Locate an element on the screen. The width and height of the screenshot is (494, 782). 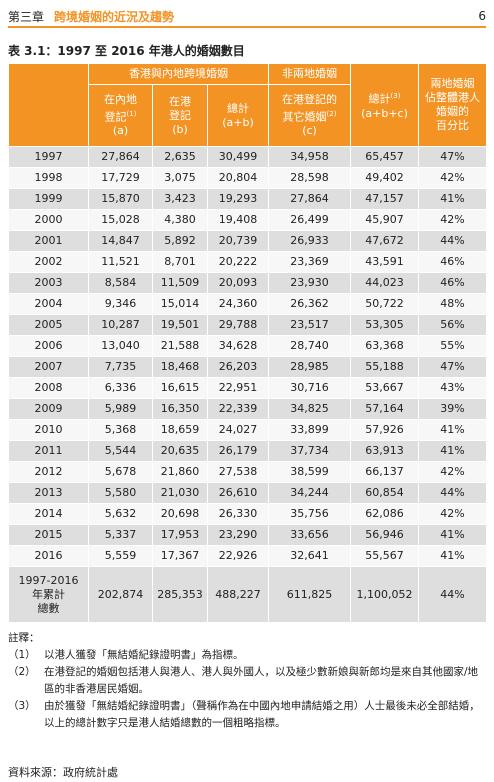
cell: 20,698 is located at coordinates (180, 514).